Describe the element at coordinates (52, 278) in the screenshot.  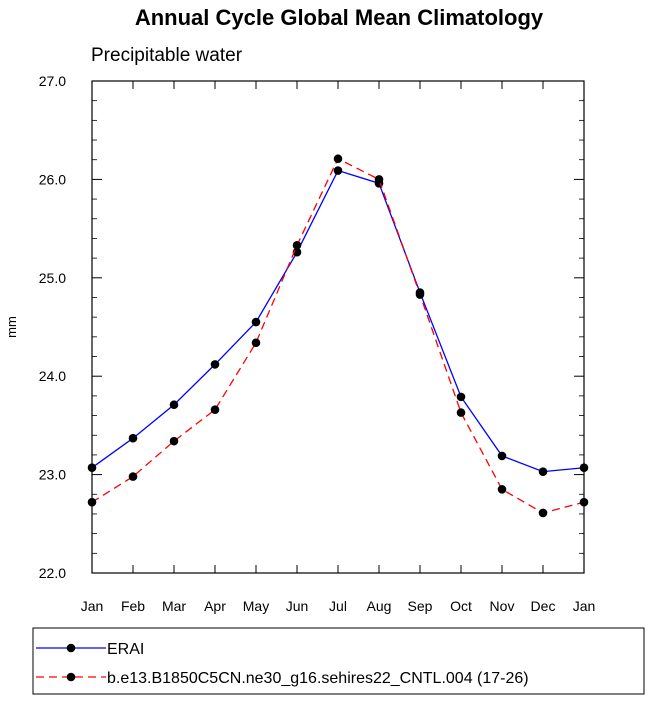
I see `y-tick-label: 25.0` at that location.